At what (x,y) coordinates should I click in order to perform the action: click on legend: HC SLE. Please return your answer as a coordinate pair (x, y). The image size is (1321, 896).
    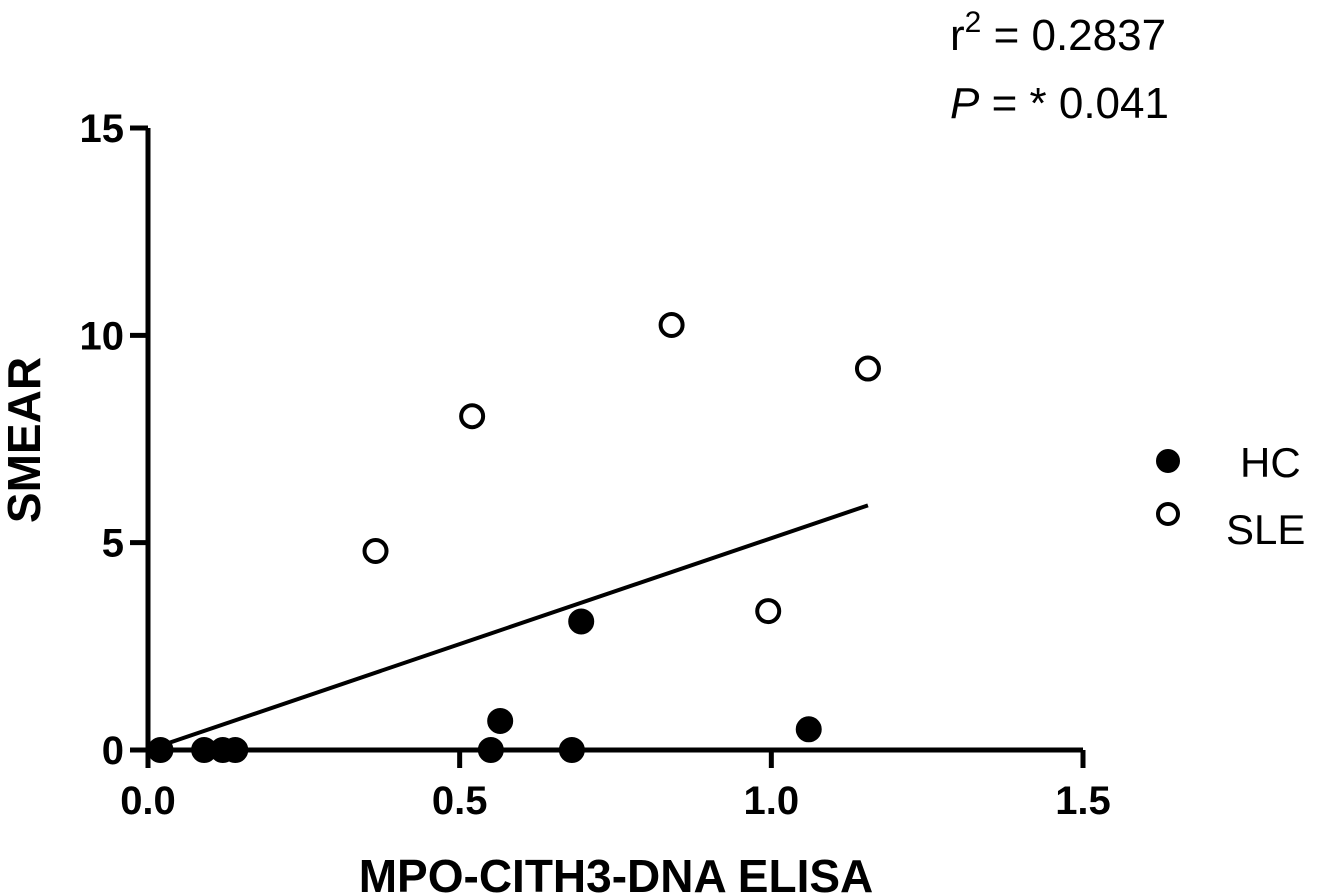
    Looking at the image, I should click on (1230, 496).